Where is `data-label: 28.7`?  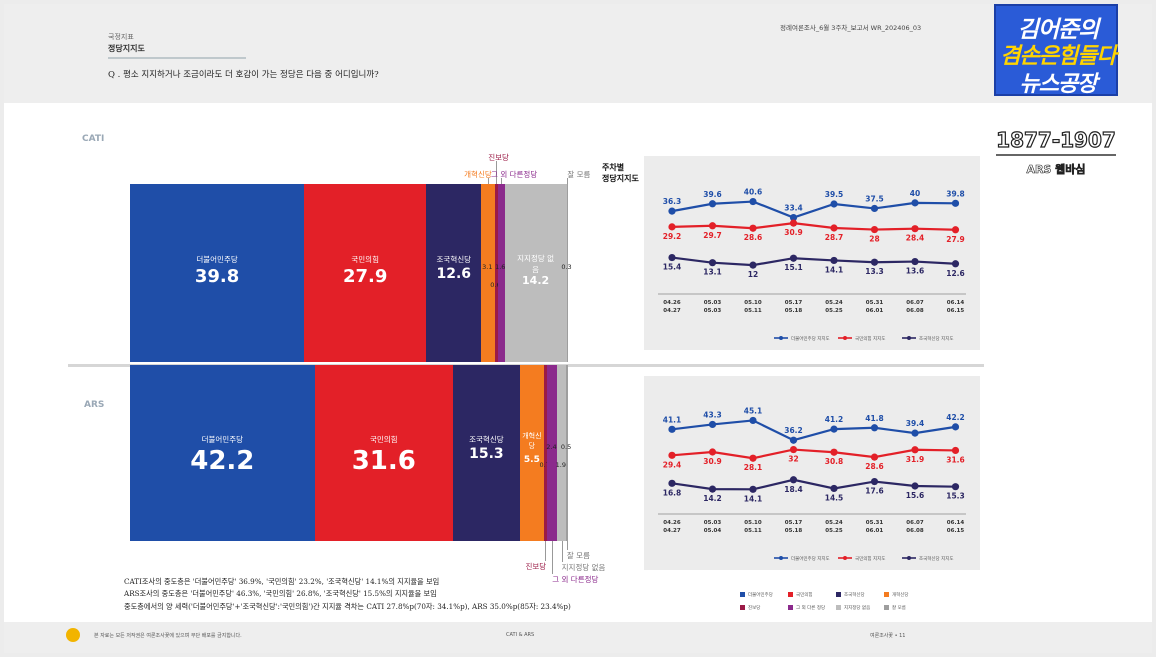 data-label: 28.7 is located at coordinates (834, 237).